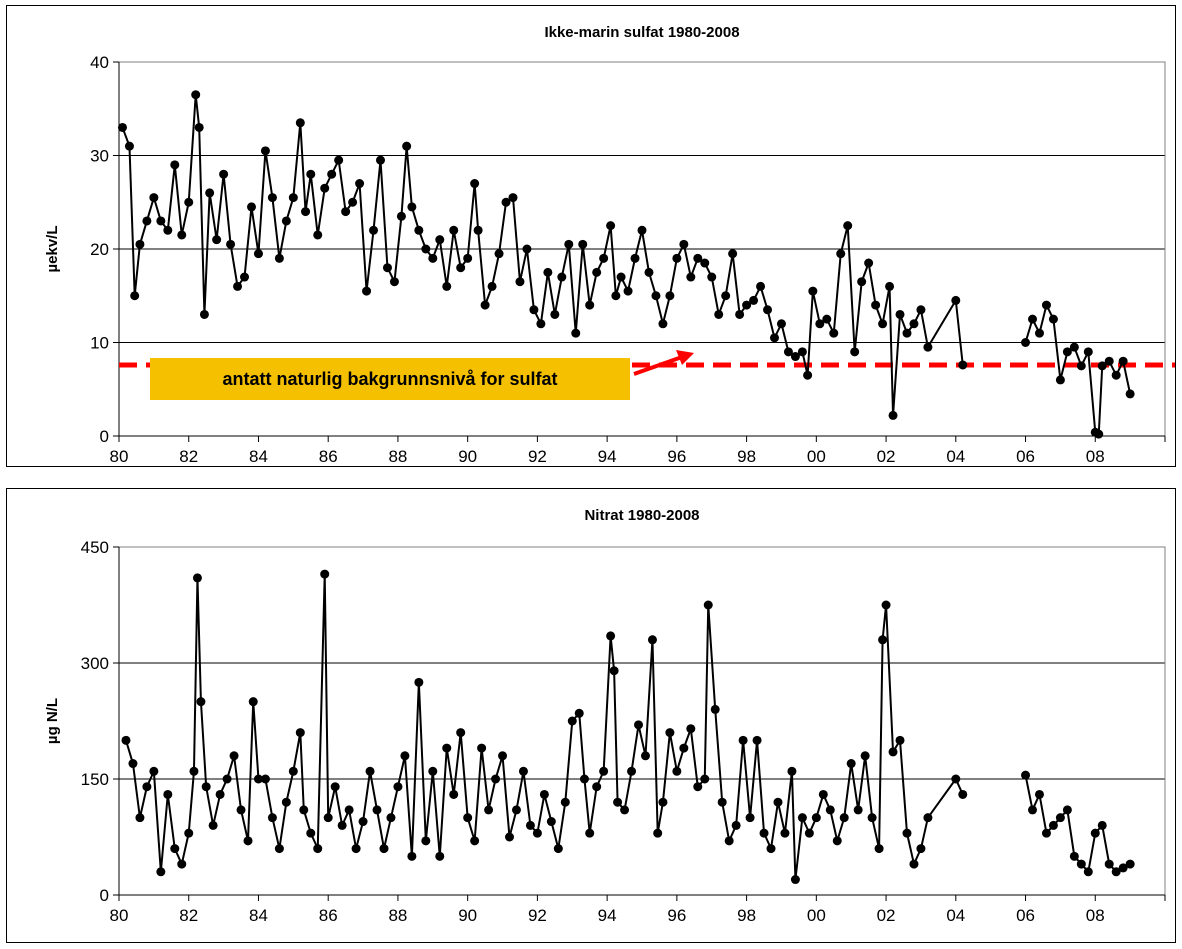 The image size is (1182, 949). What do you see at coordinates (746, 456) in the screenshot?
I see `x-tick-label: 98` at bounding box center [746, 456].